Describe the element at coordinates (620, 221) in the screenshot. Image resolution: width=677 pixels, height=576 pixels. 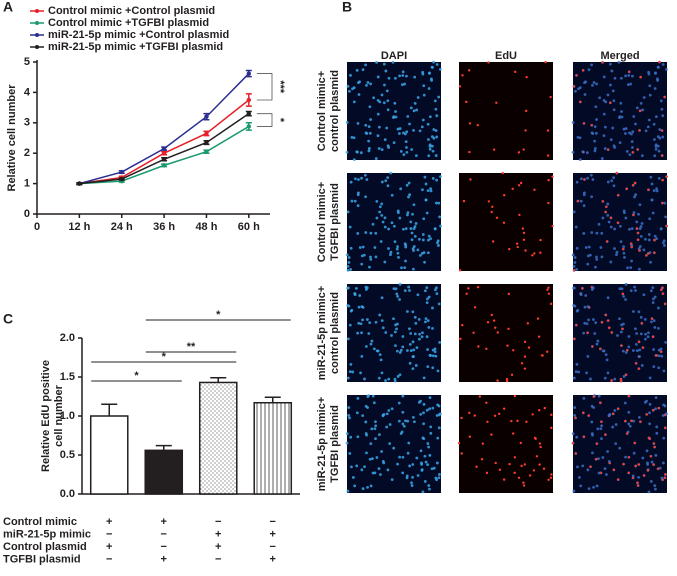
I see `micrograph` at that location.